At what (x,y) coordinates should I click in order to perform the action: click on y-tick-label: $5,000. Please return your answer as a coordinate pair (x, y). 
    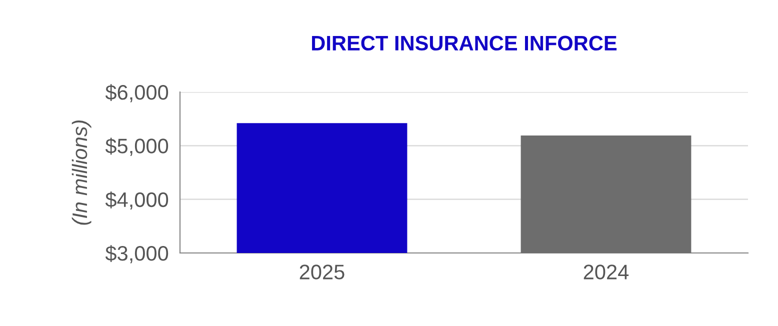
    Looking at the image, I should click on (136, 147).